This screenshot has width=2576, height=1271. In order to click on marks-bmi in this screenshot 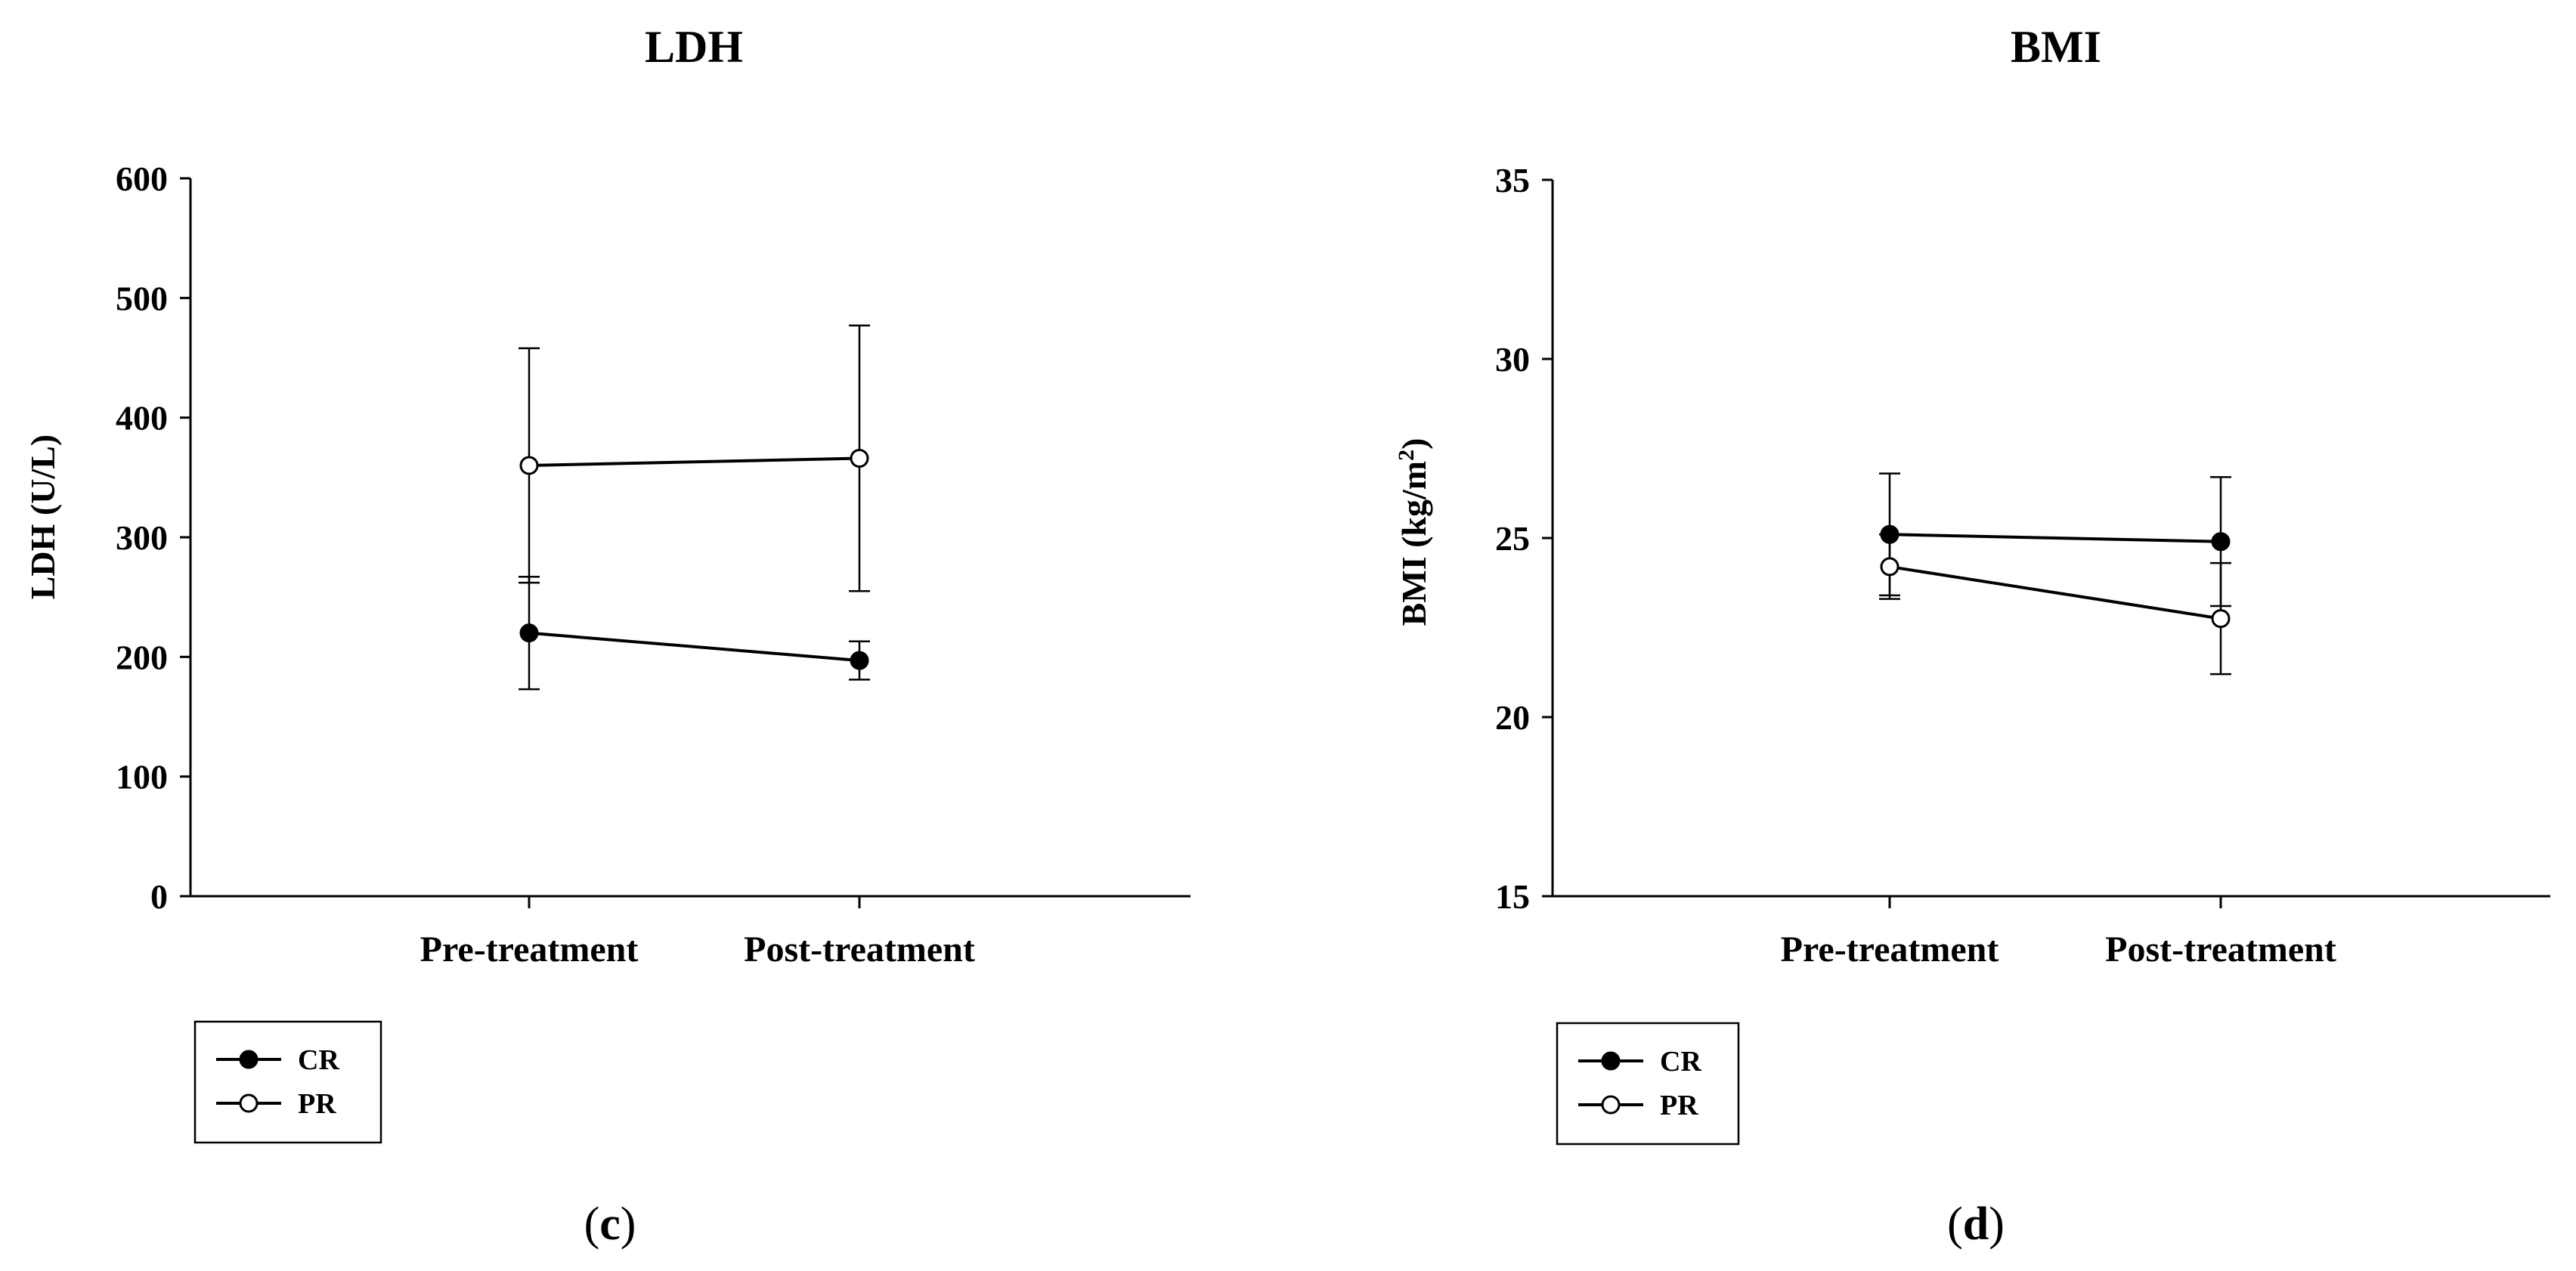, I will do `click(2055, 574)`.